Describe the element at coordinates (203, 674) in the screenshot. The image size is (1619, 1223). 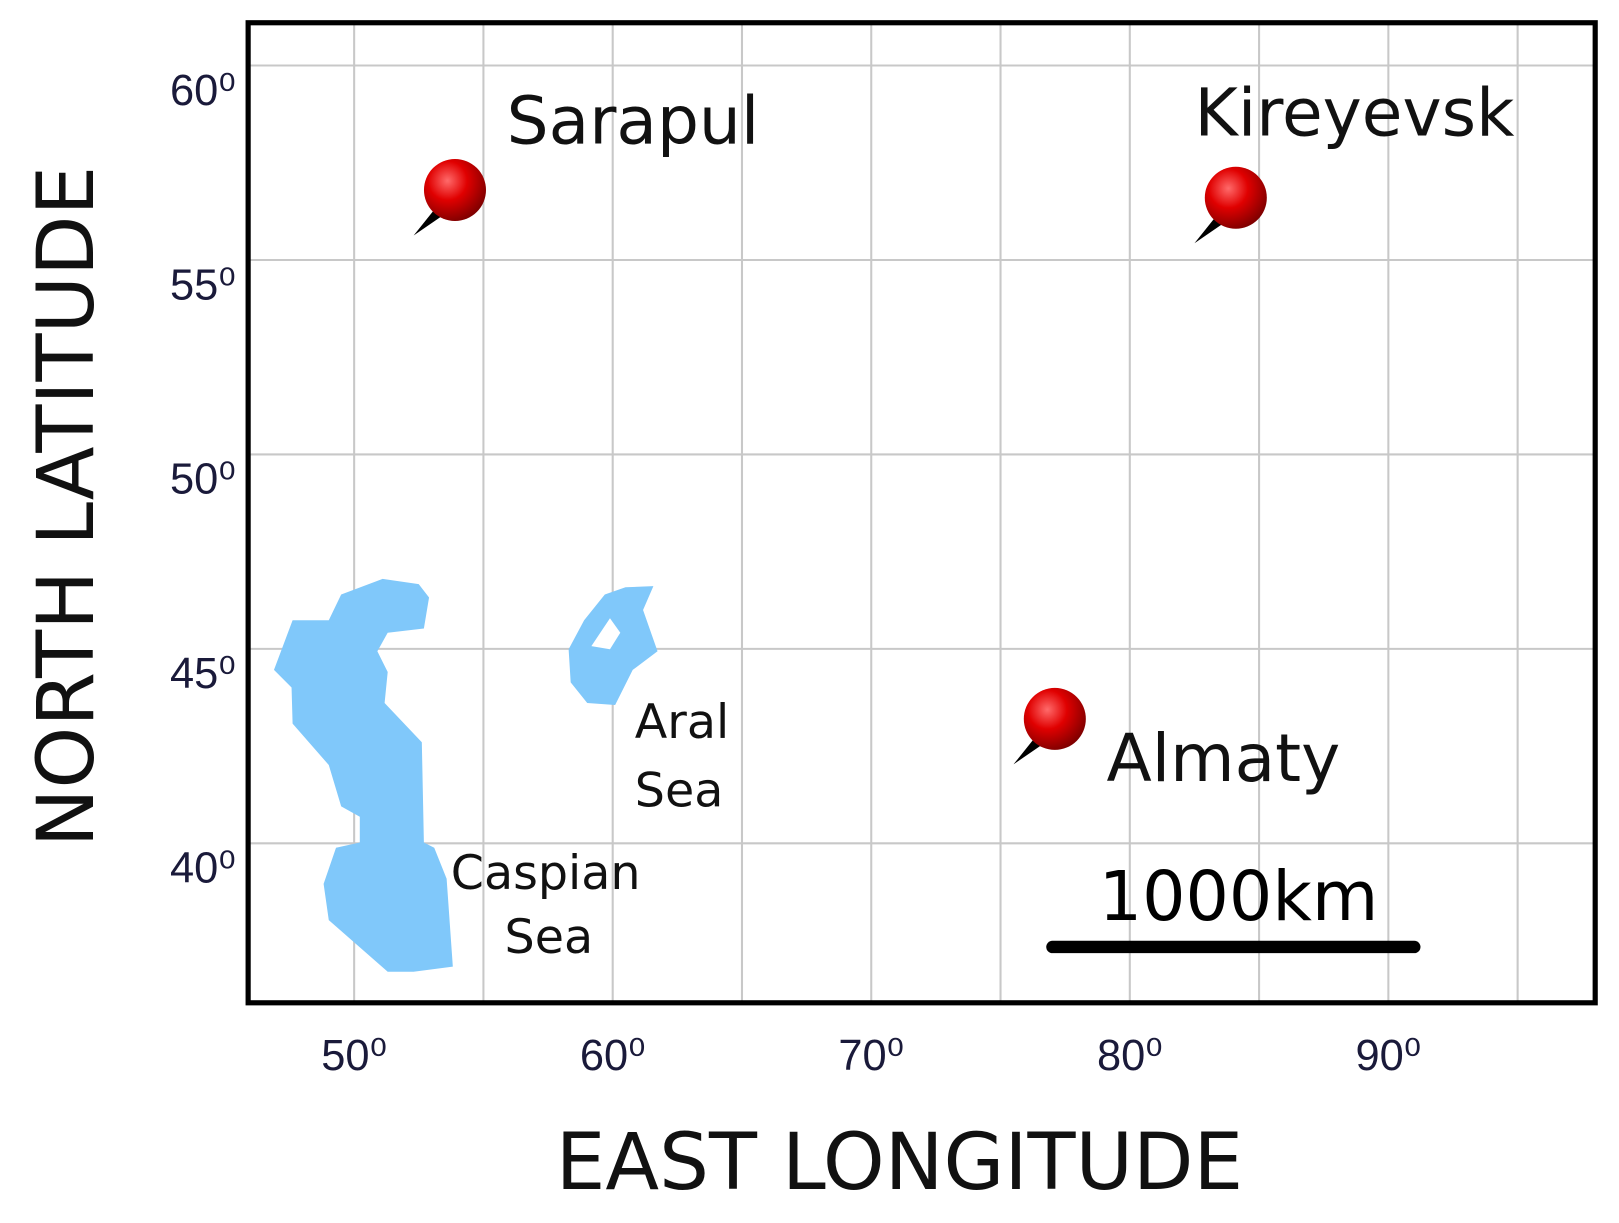
I see `y-tick-label: 45⁰` at that location.